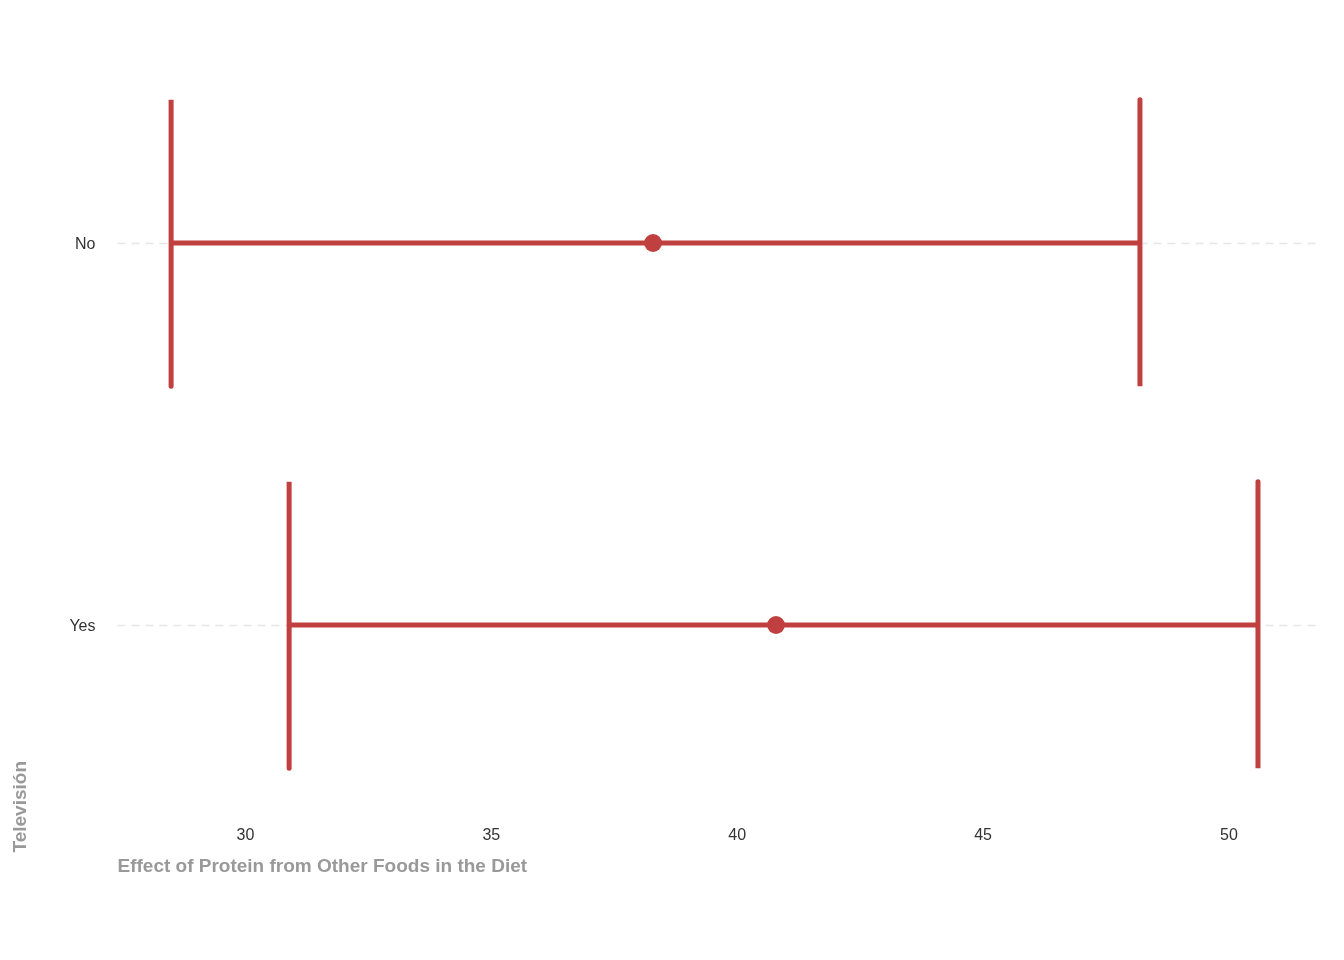 This screenshot has height=960, width=1344. What do you see at coordinates (19, 806) in the screenshot?
I see `y-axis-title: Televisión` at bounding box center [19, 806].